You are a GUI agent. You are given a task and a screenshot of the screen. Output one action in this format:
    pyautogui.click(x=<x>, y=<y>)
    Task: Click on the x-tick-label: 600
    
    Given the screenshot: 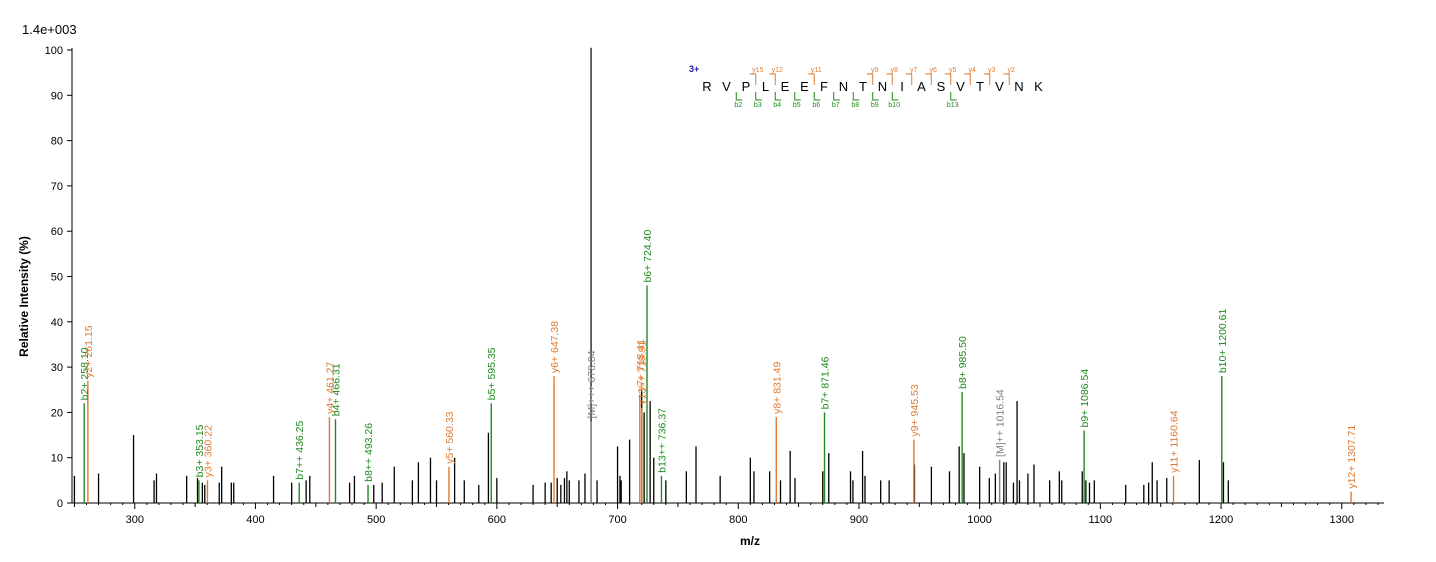 What is the action you would take?
    pyautogui.click(x=497, y=520)
    